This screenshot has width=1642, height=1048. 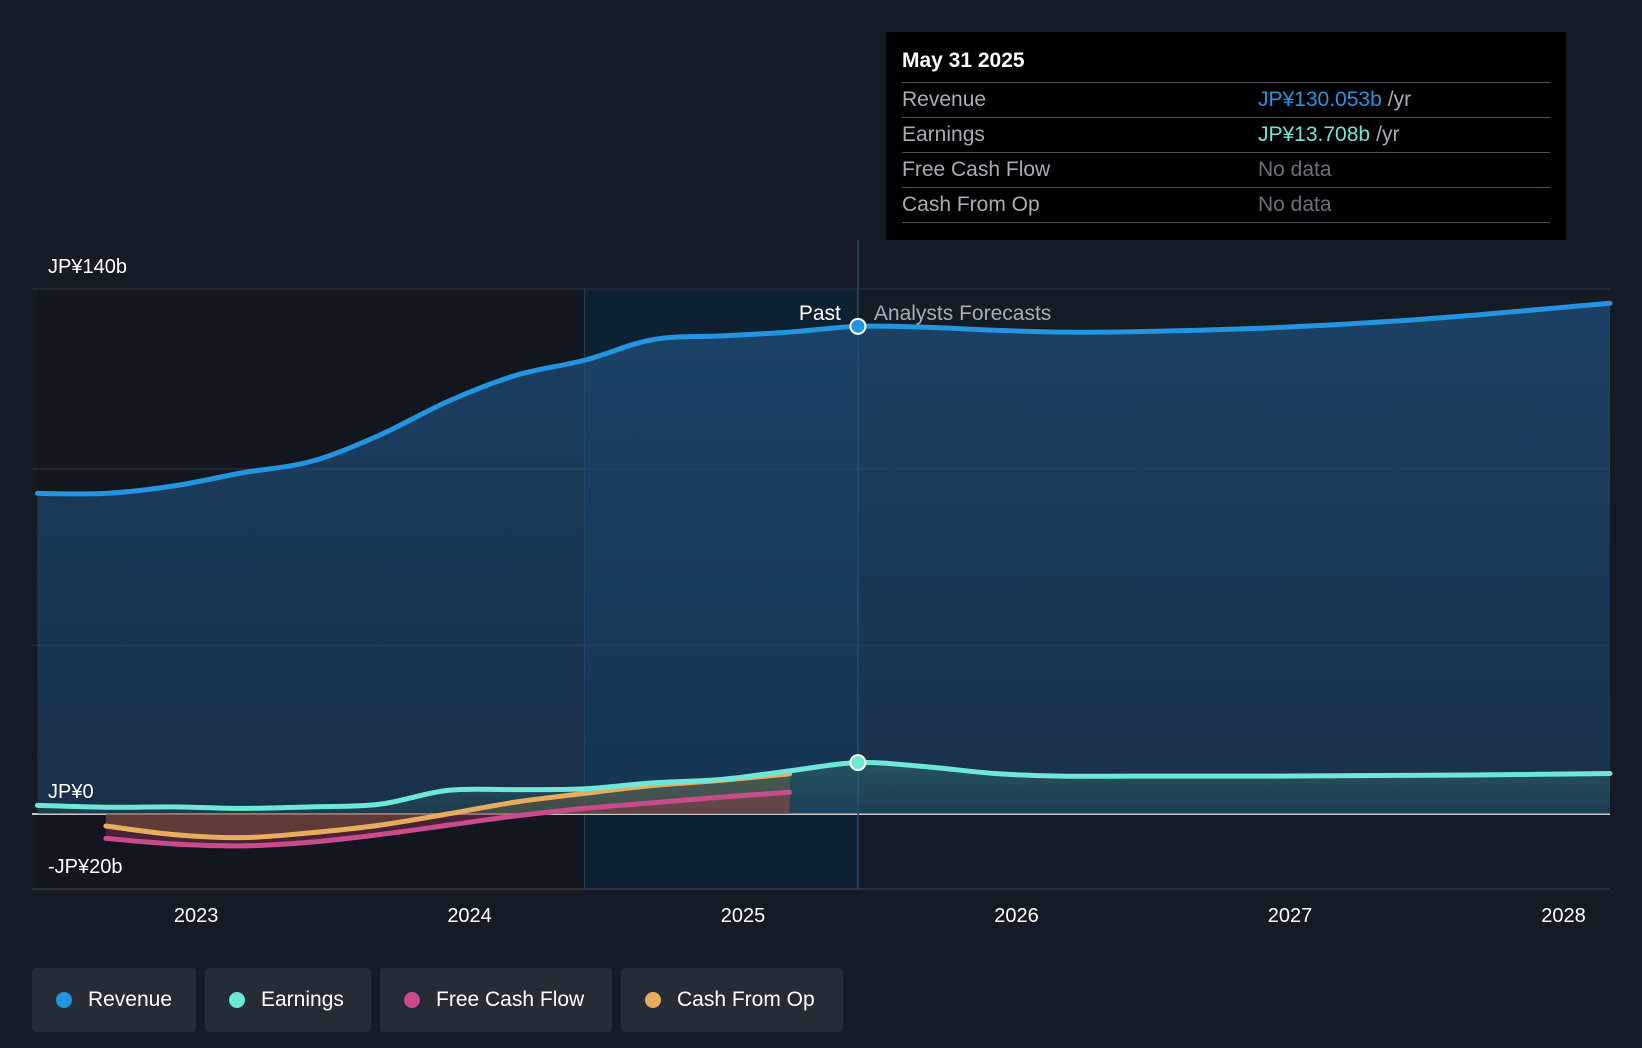 I want to click on legend-label: Free Cash Flow, so click(x=510, y=999).